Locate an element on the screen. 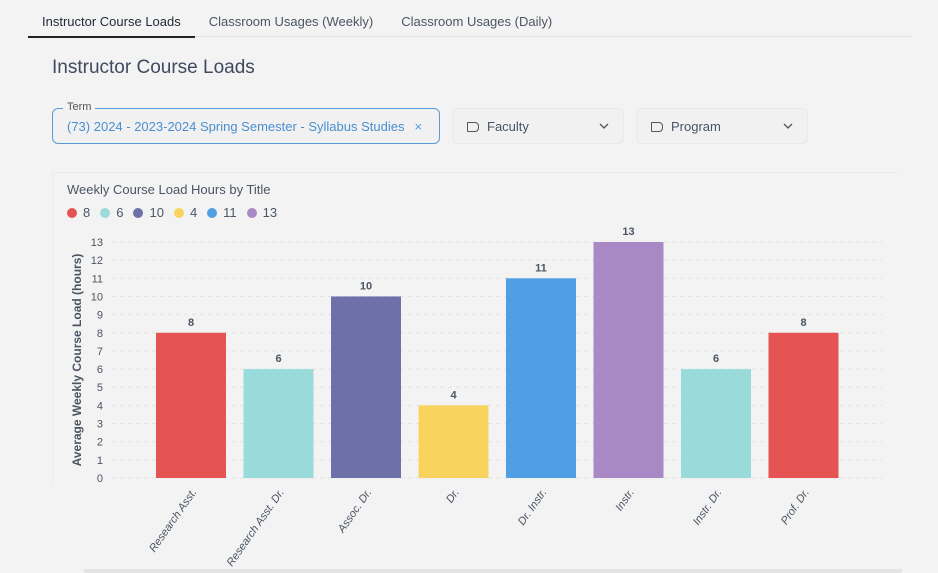  legend-label: 8 is located at coordinates (87, 212).